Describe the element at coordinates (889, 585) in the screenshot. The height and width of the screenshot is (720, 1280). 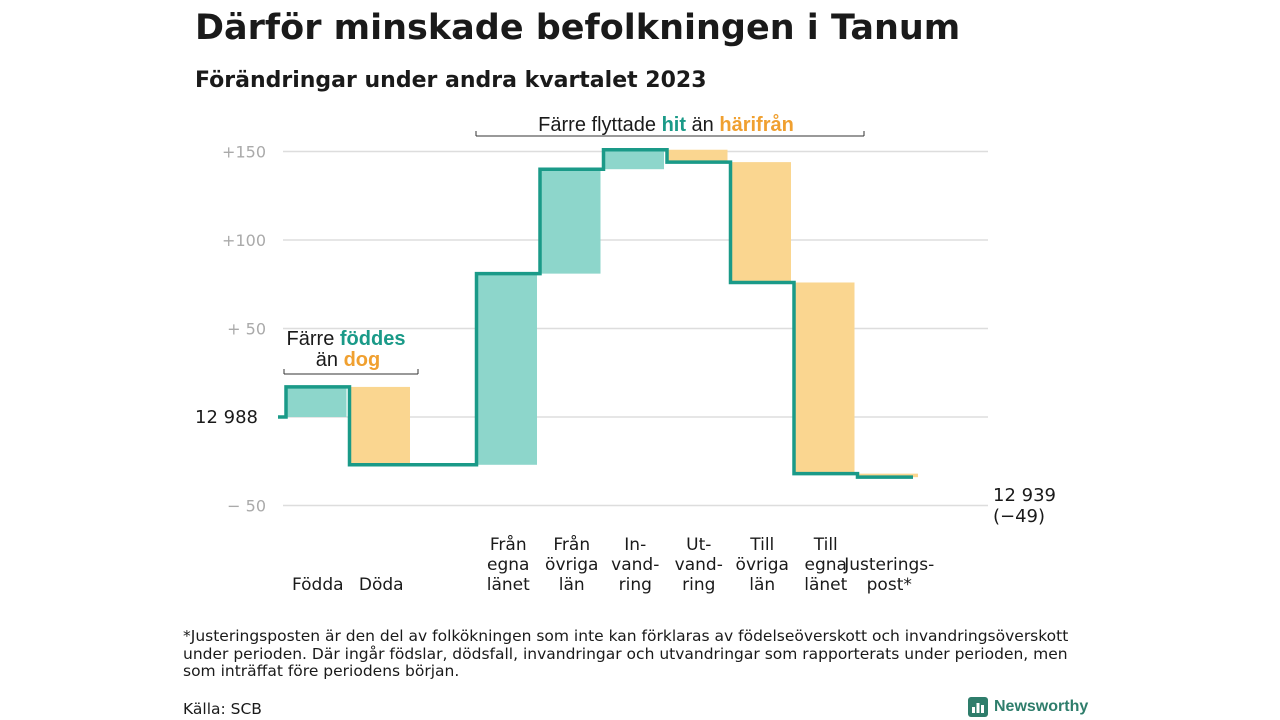
I see `x-category-label: post*` at that location.